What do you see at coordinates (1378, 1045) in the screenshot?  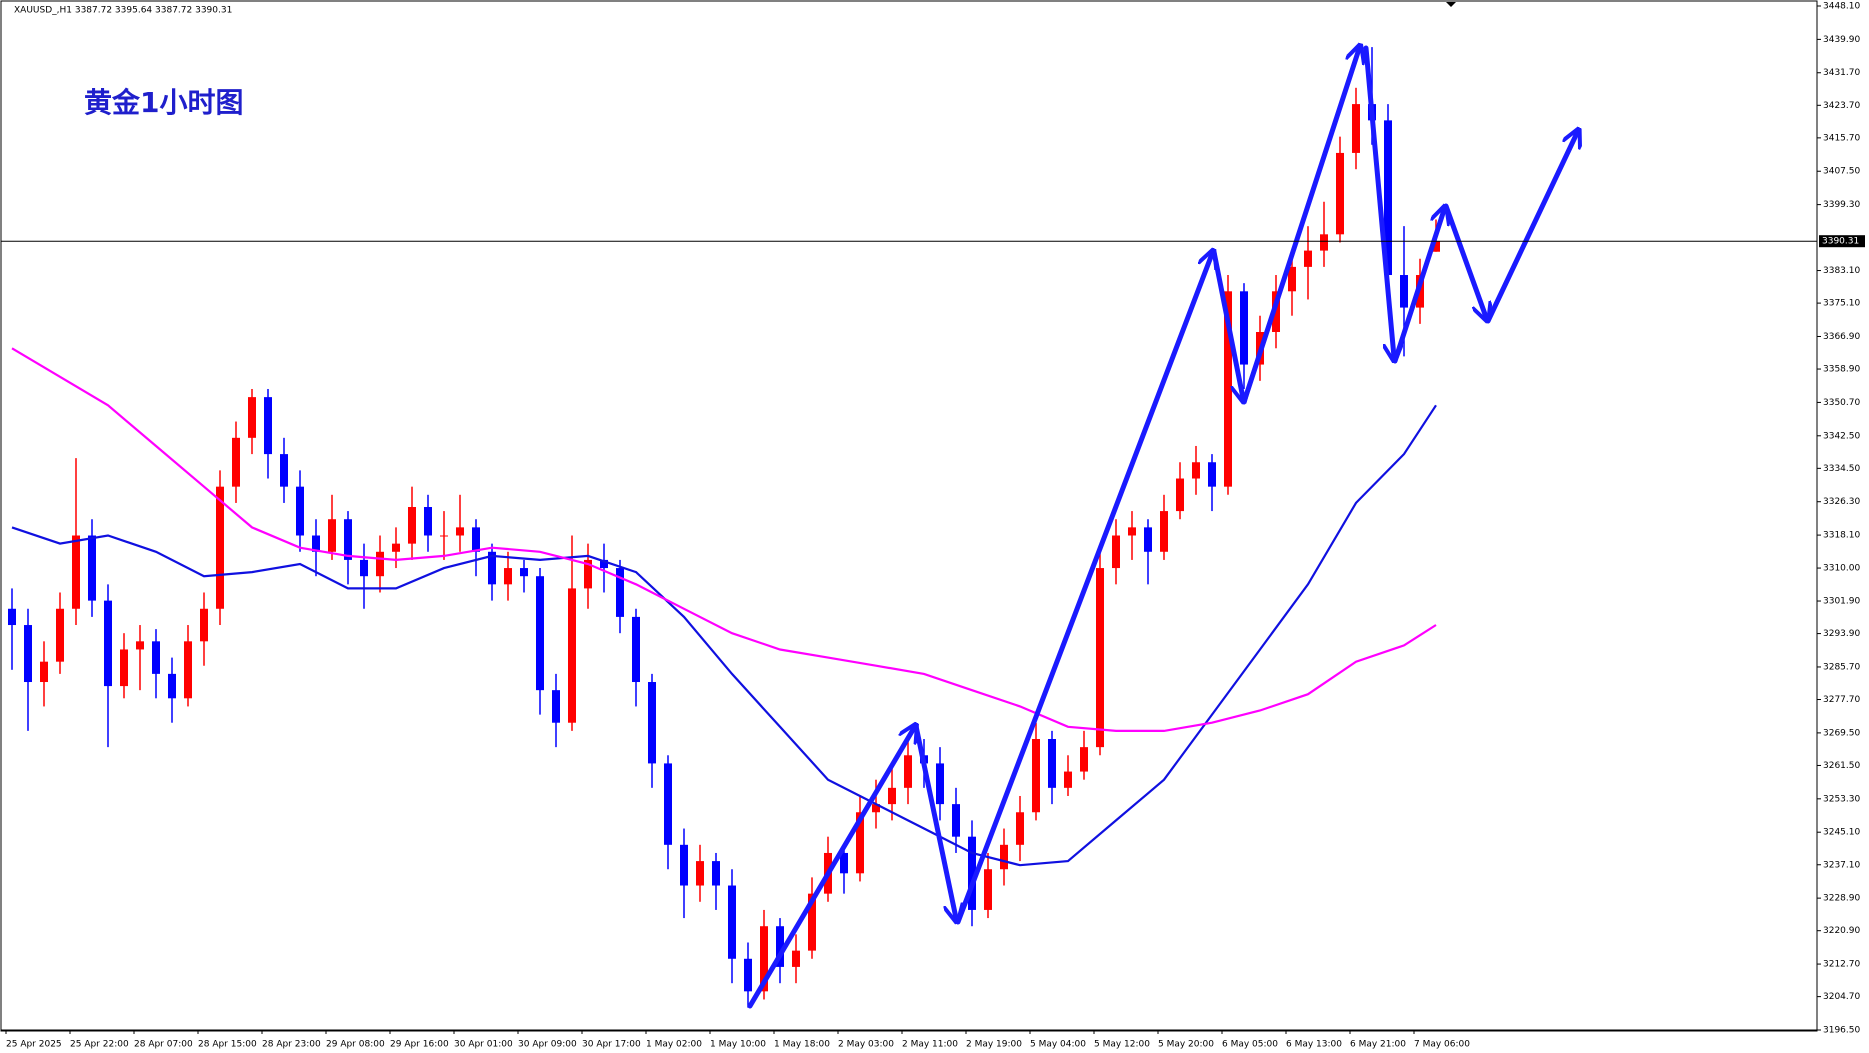 I see `x-tick-label: 6 May 21:00` at bounding box center [1378, 1045].